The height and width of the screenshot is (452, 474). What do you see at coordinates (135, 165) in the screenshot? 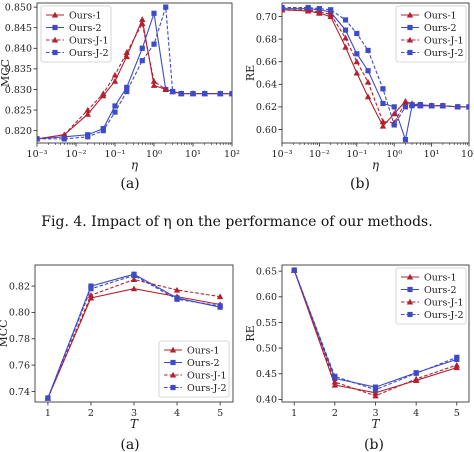
I see `x-axis-label: η` at bounding box center [135, 165].